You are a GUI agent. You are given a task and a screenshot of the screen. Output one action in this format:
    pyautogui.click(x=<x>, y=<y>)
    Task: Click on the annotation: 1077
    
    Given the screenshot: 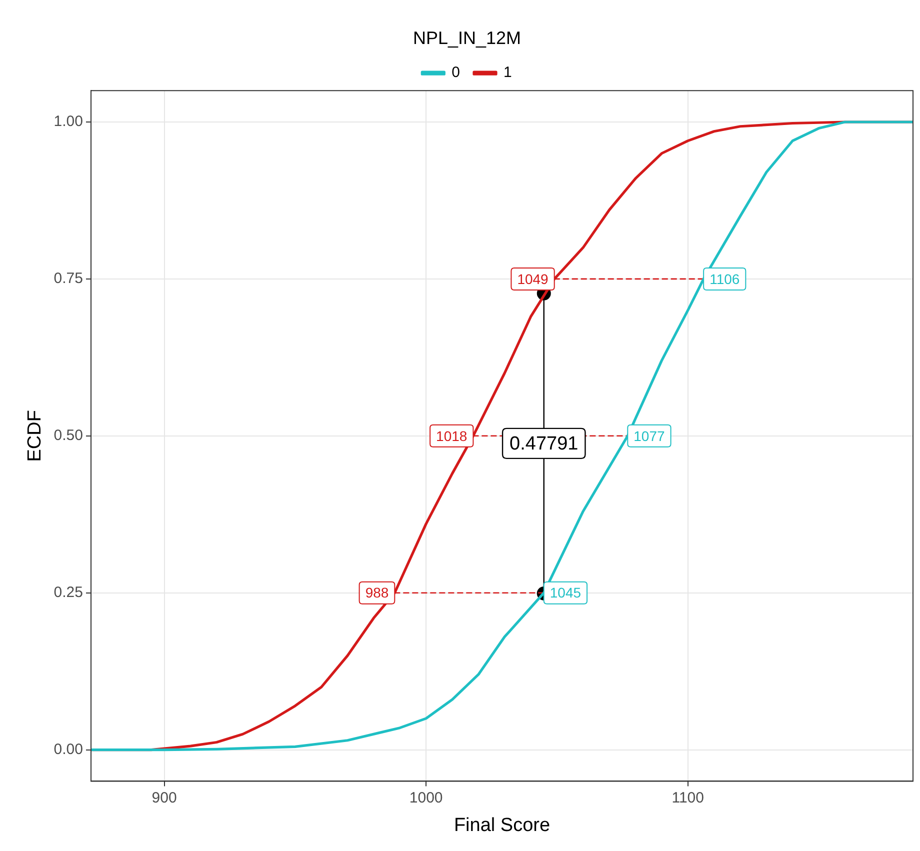 What is the action you would take?
    pyautogui.click(x=650, y=436)
    